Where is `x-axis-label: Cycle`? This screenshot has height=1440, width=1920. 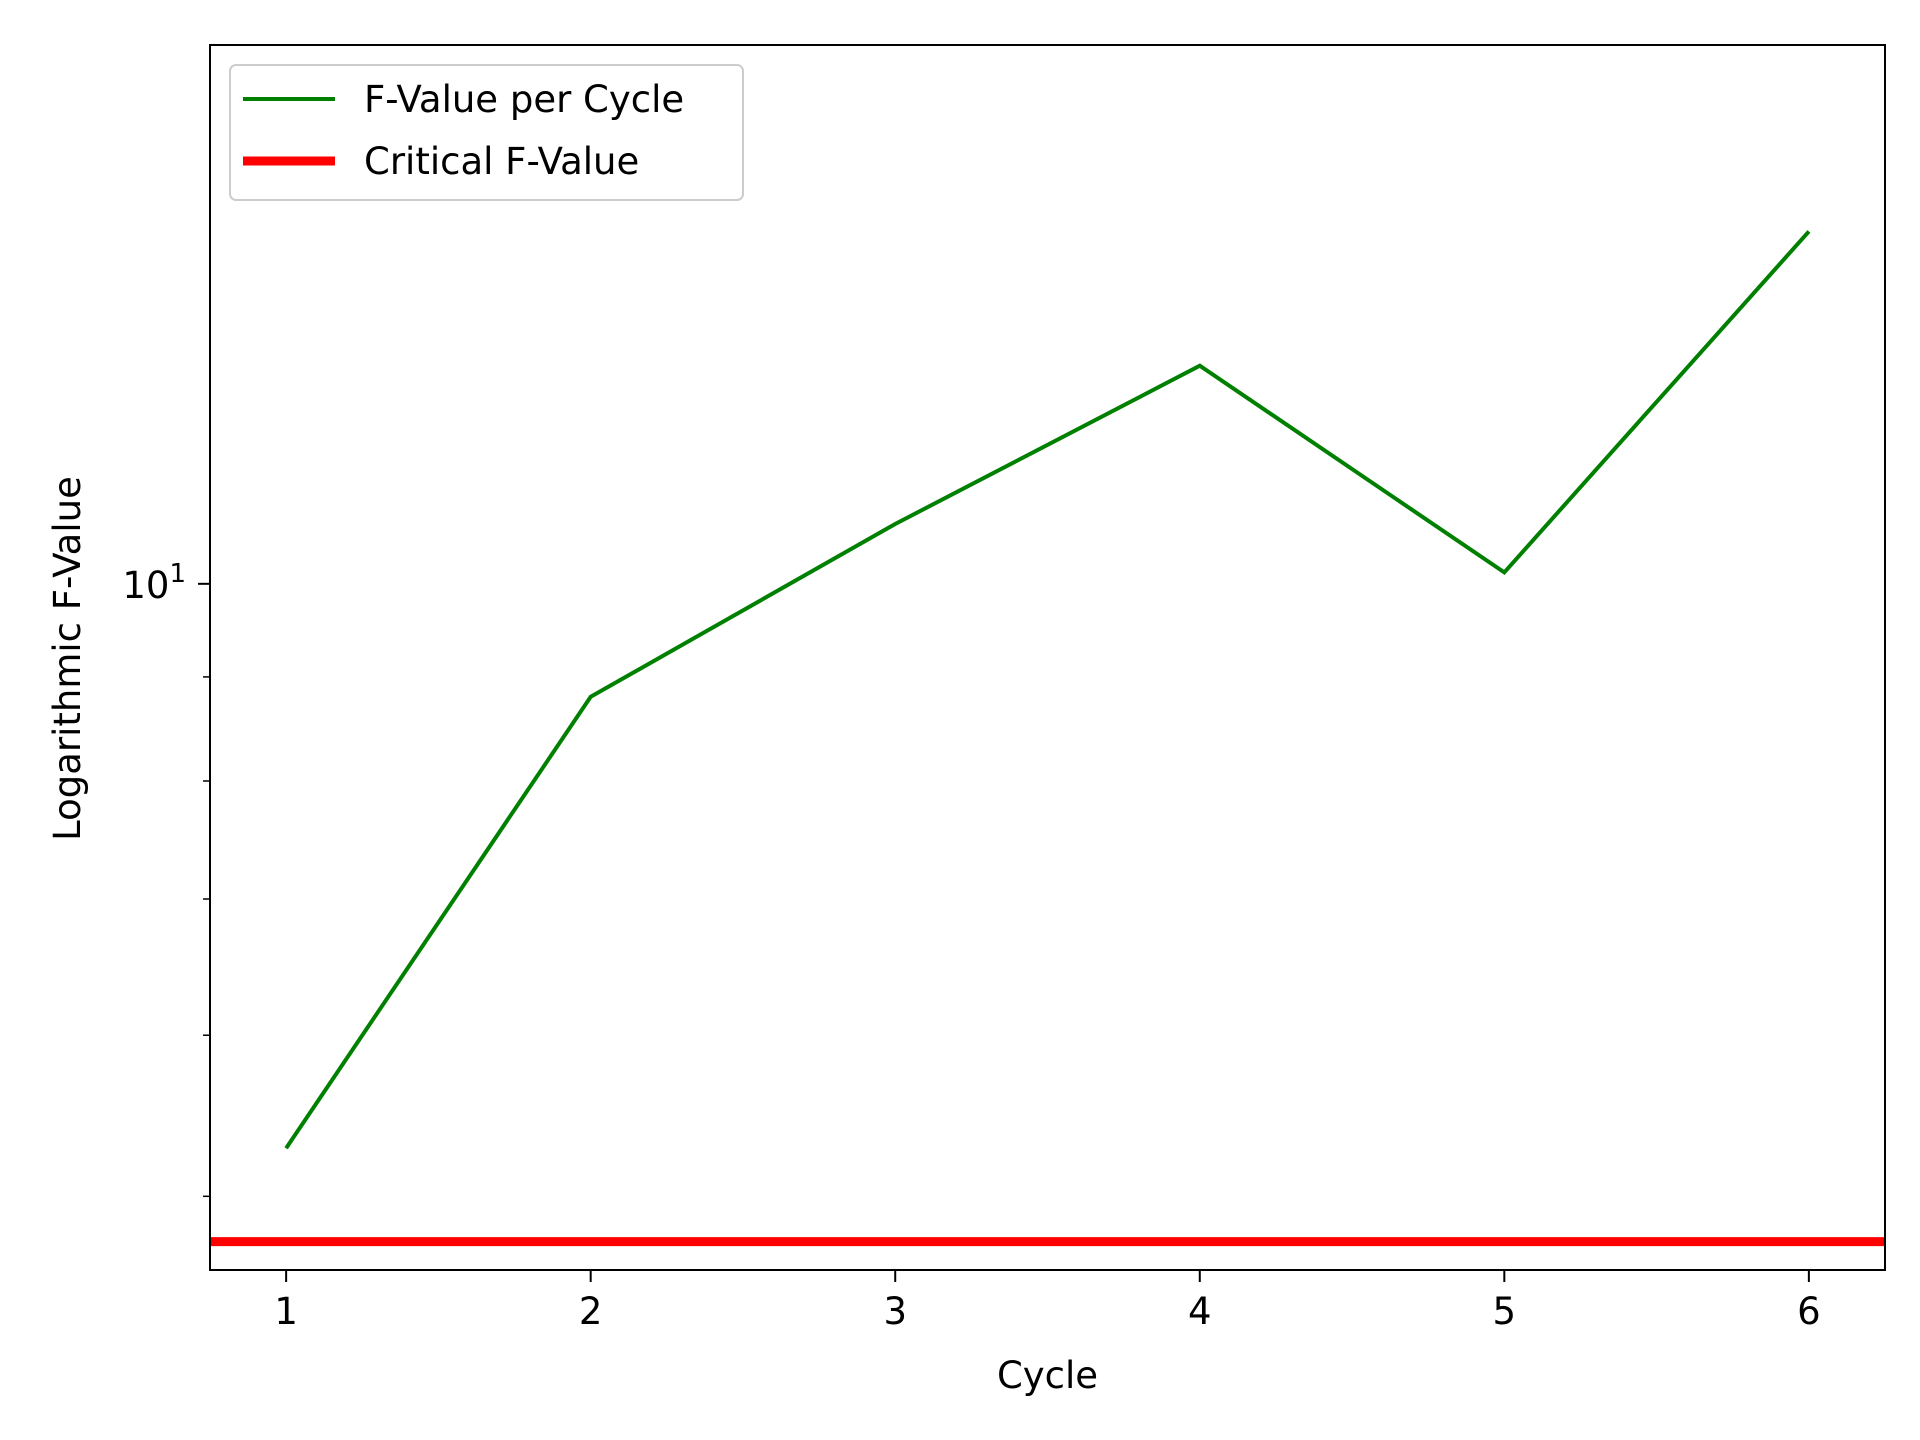
x-axis-label: Cycle is located at coordinates (1047, 1375).